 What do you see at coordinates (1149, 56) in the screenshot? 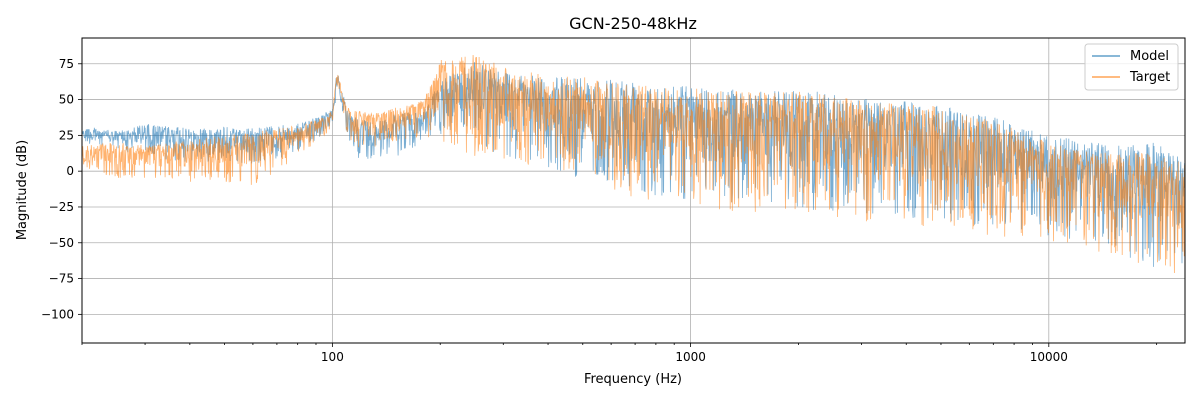
I see `legend-label-model: Model` at bounding box center [1149, 56].